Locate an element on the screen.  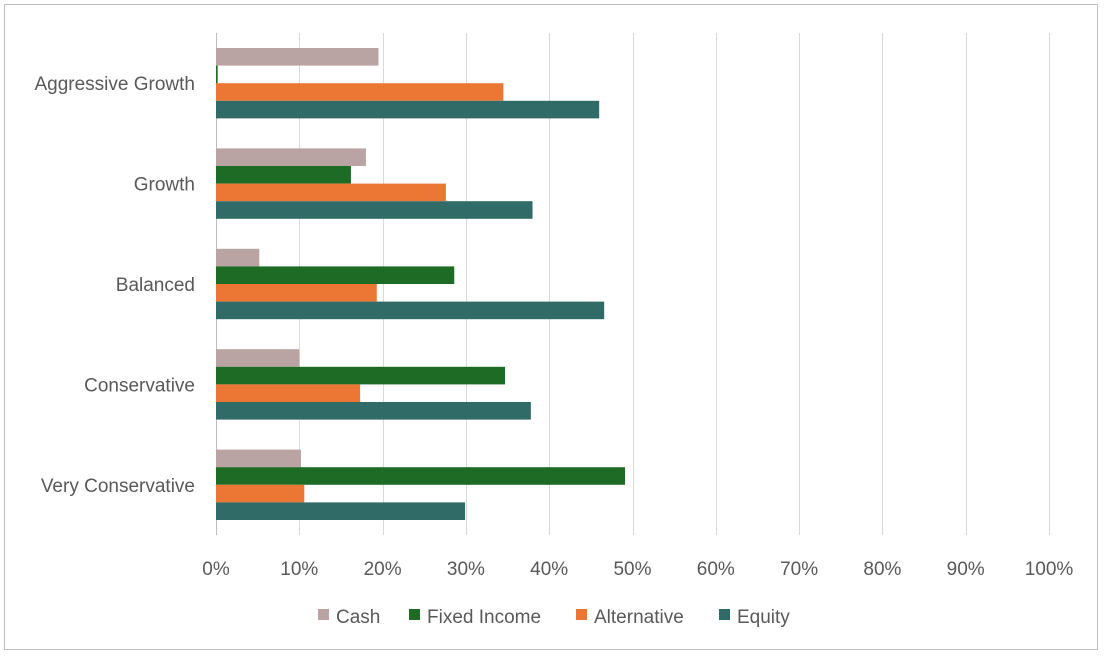
legend-swatch-alternative is located at coordinates (581, 614).